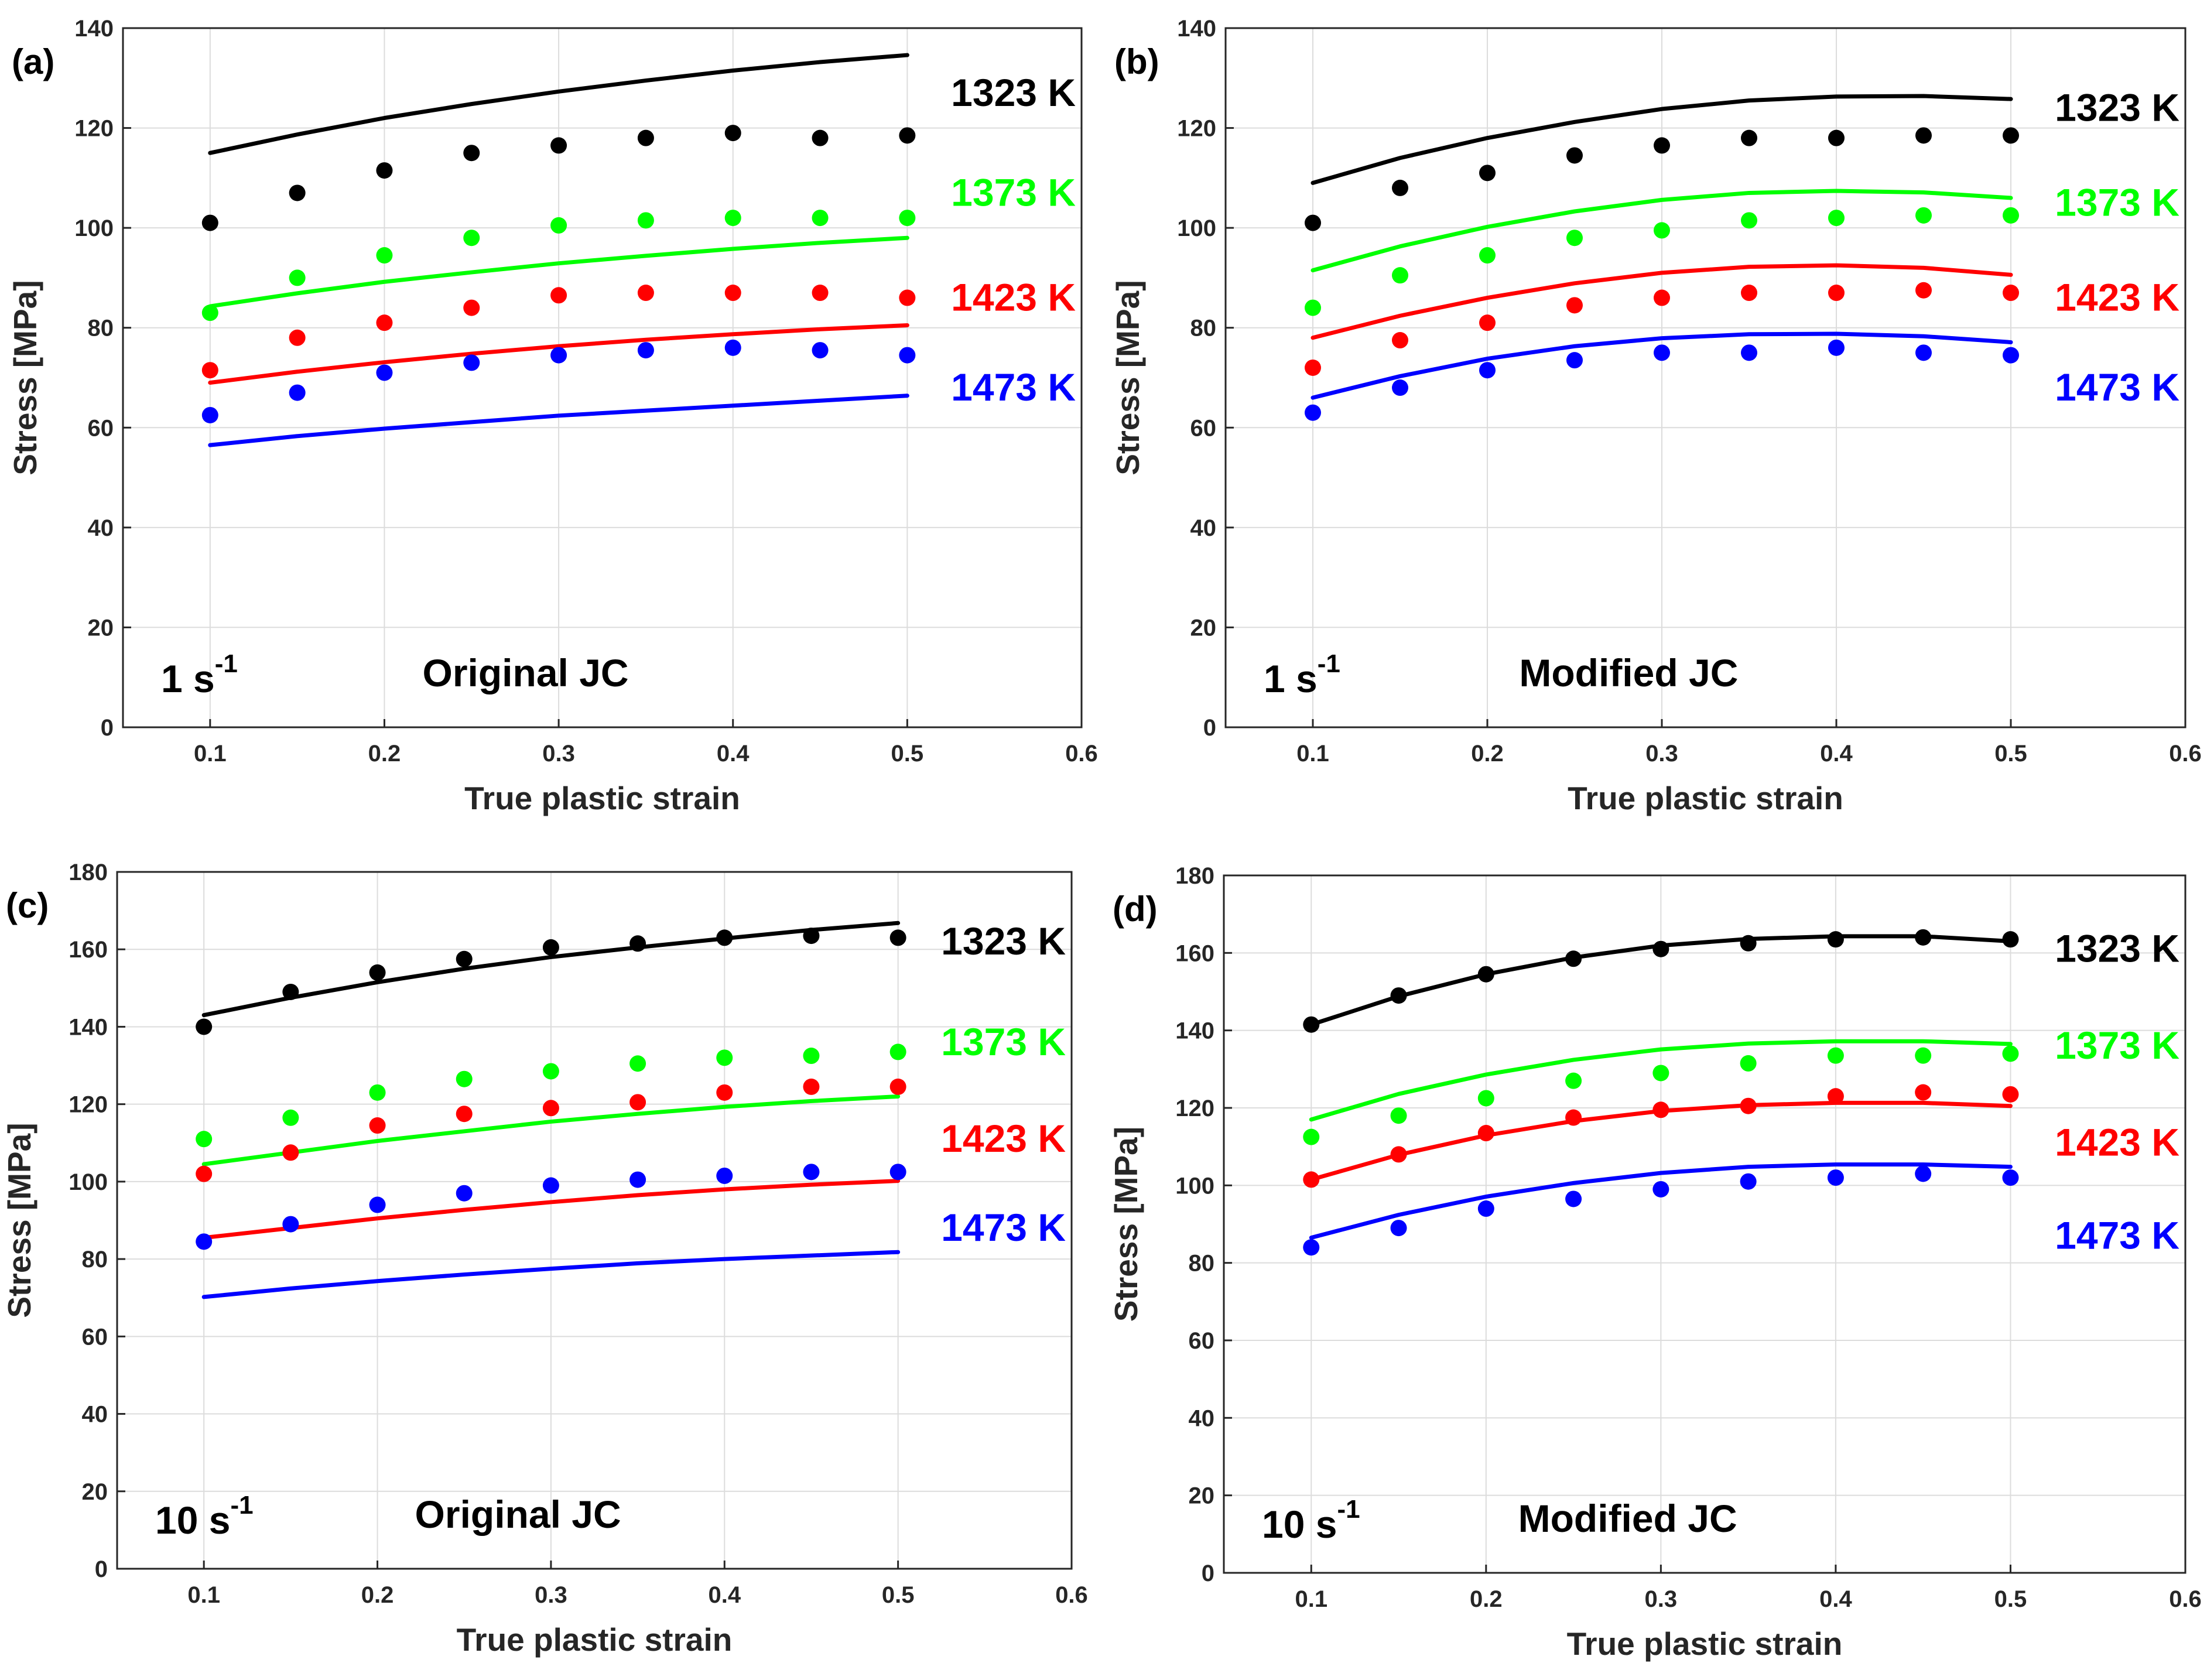 This screenshot has width=2207, height=1680. What do you see at coordinates (1135, 909) in the screenshot?
I see `panel-letter: (d)` at bounding box center [1135, 909].